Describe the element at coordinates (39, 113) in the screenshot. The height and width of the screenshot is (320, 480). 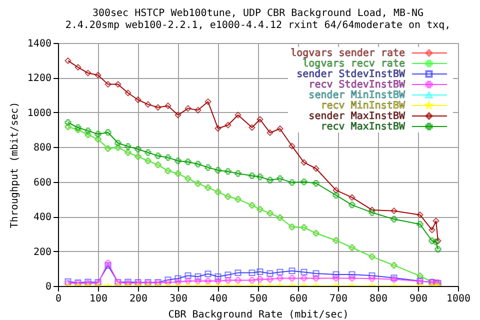
I see `y-tick-label: 1000` at that location.